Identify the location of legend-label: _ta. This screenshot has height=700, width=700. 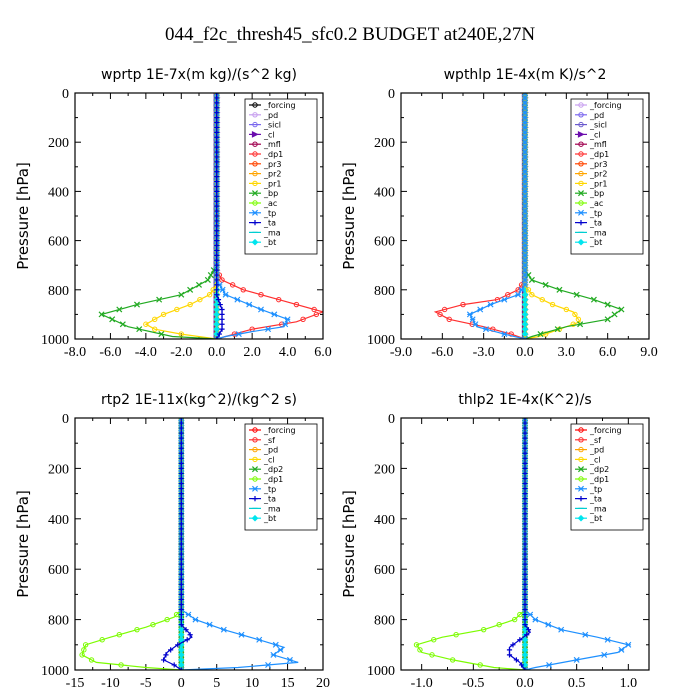
(269, 499).